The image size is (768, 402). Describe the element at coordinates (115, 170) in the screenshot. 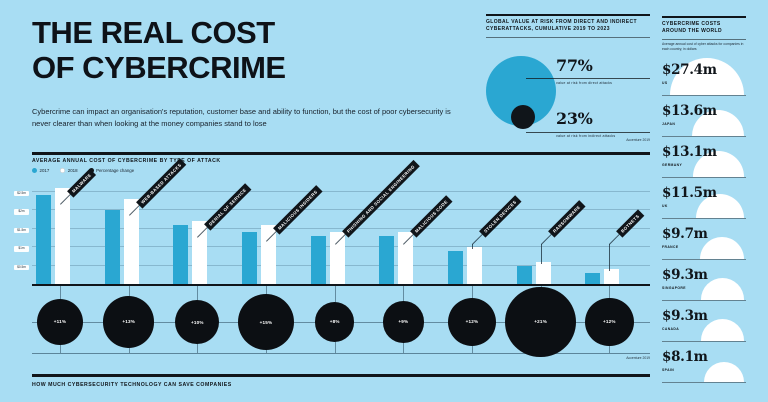

I see `legend-label: Percentage change` at that location.